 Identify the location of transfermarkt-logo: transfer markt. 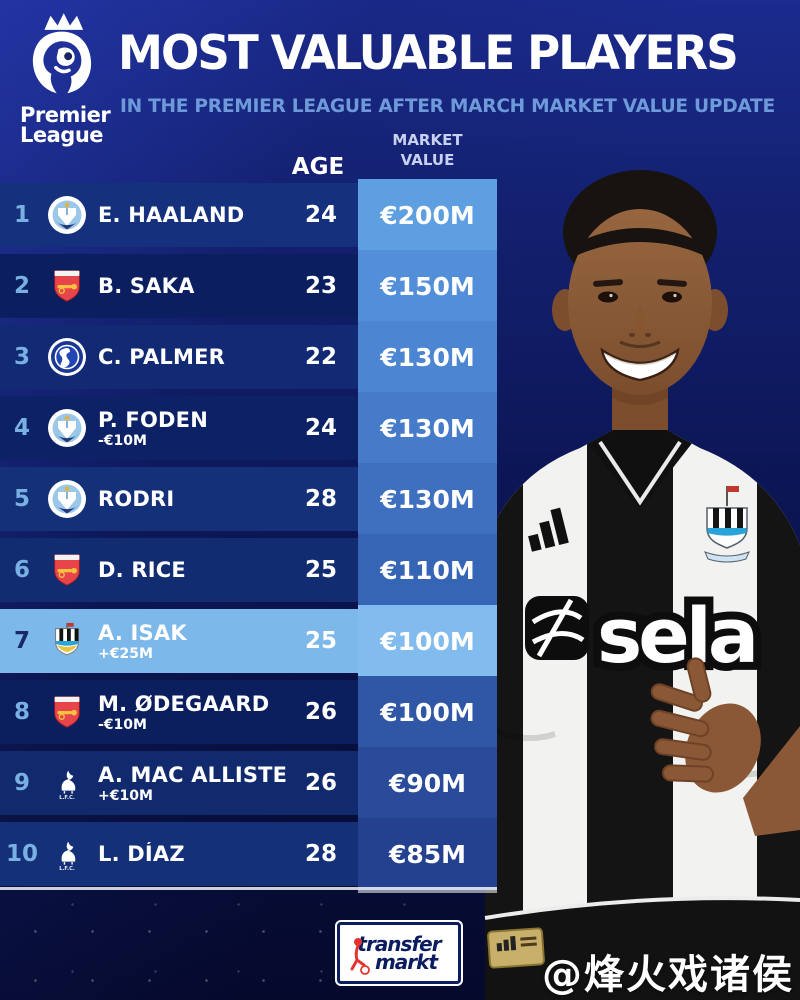
(399, 953).